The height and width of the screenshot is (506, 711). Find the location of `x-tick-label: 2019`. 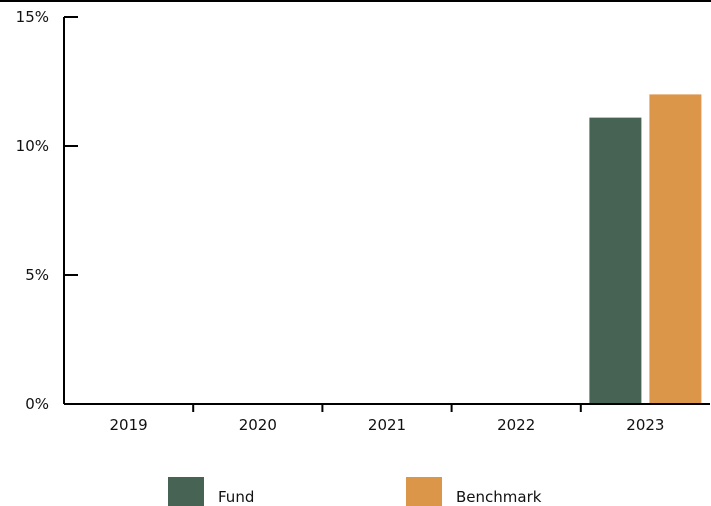

x-tick-label: 2019 is located at coordinates (129, 425).